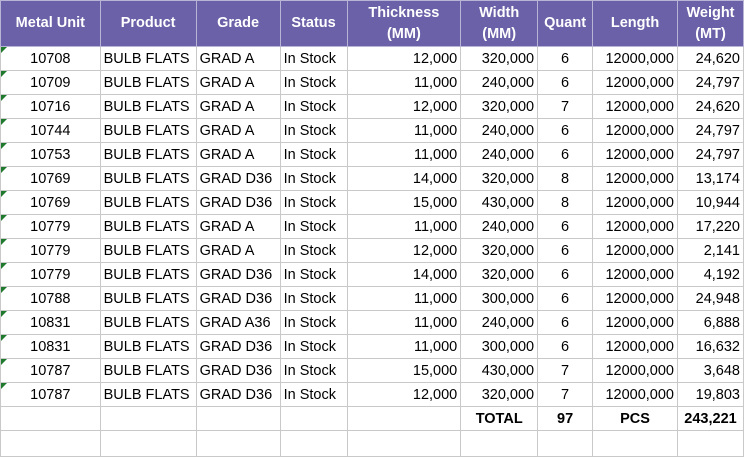 The height and width of the screenshot is (457, 744). Describe the element at coordinates (50, 274) in the screenshot. I see `cell-metal-unit: 10779` at that location.